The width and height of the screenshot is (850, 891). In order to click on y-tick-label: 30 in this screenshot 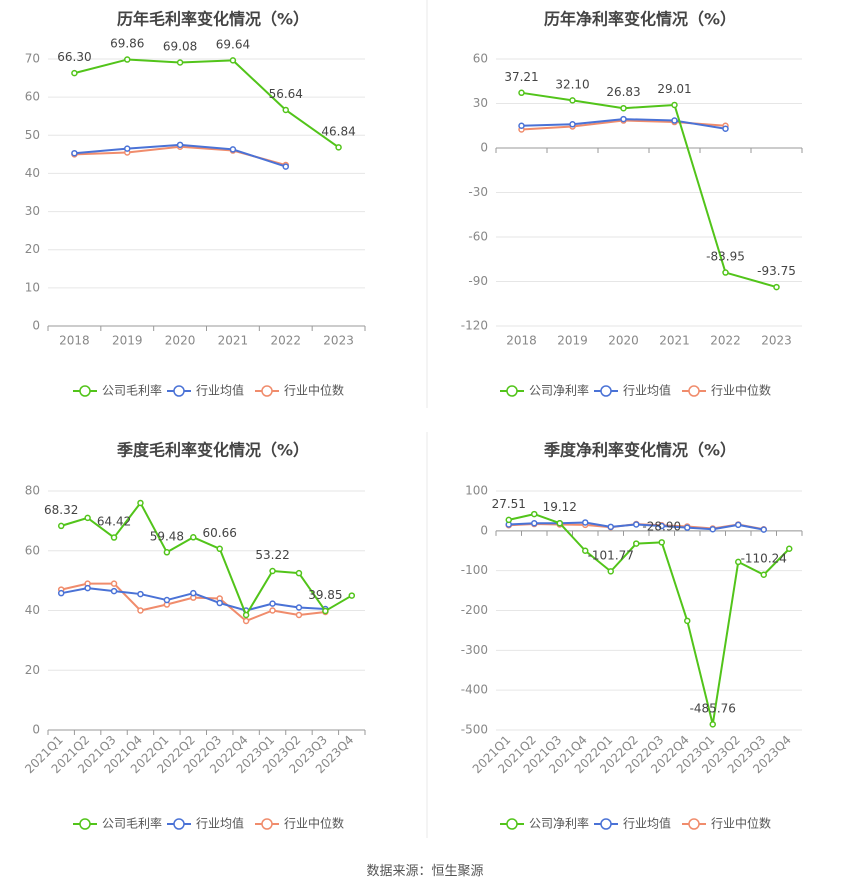, I will do `click(32, 211)`.